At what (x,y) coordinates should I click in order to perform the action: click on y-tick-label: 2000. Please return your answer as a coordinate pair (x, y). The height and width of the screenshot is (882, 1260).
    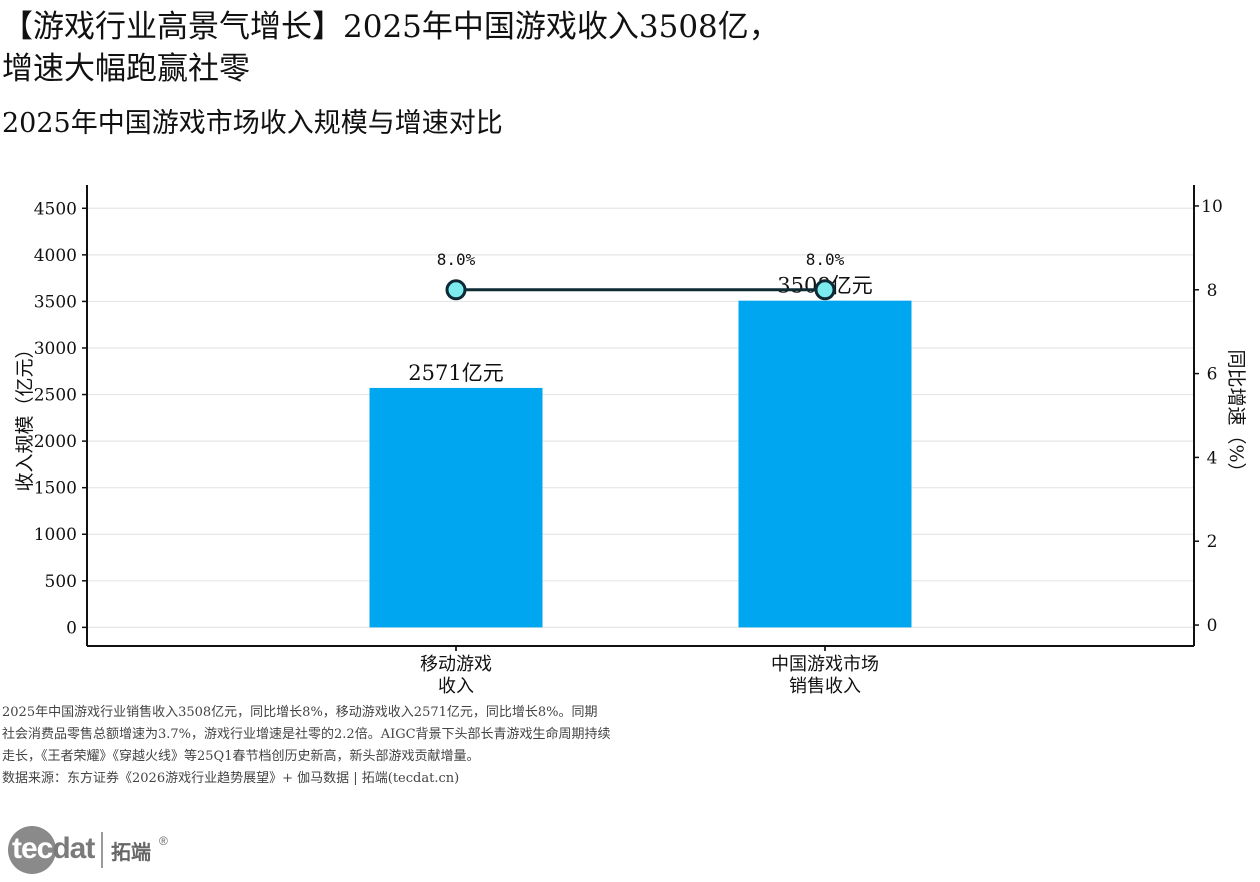
    Looking at the image, I should click on (55, 442).